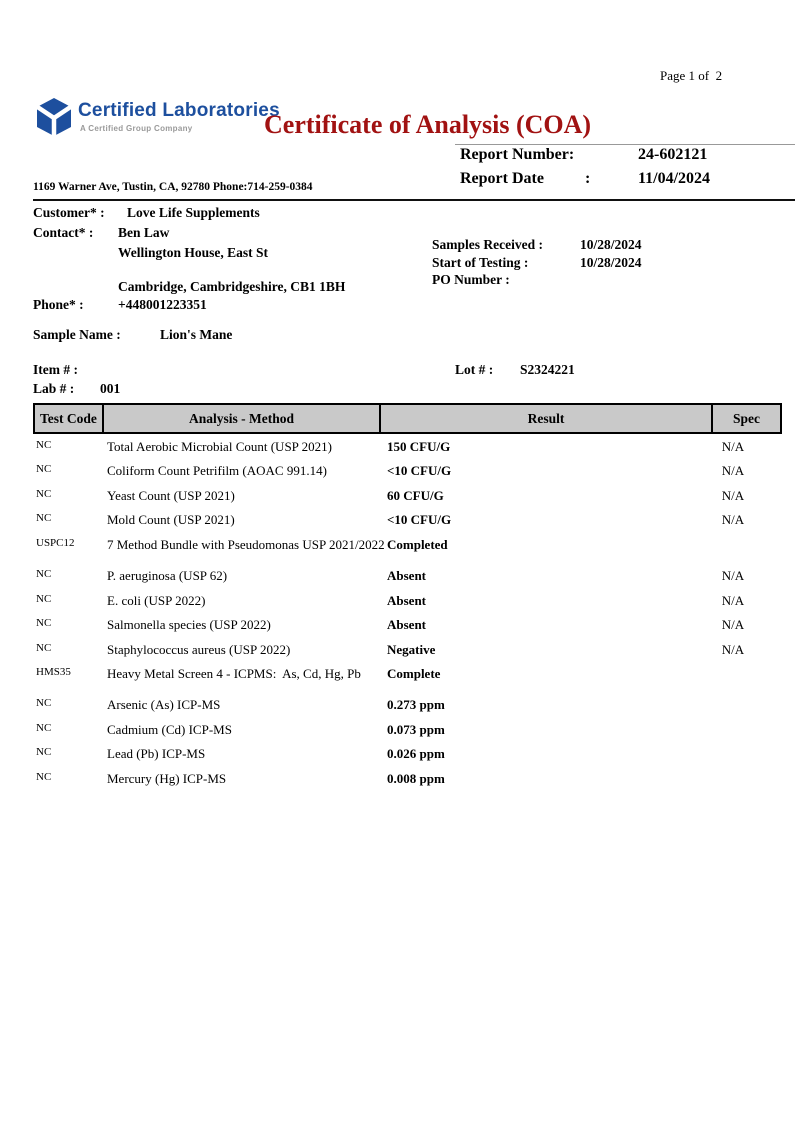  I want to click on cell-test-code: HMS35, so click(53, 671).